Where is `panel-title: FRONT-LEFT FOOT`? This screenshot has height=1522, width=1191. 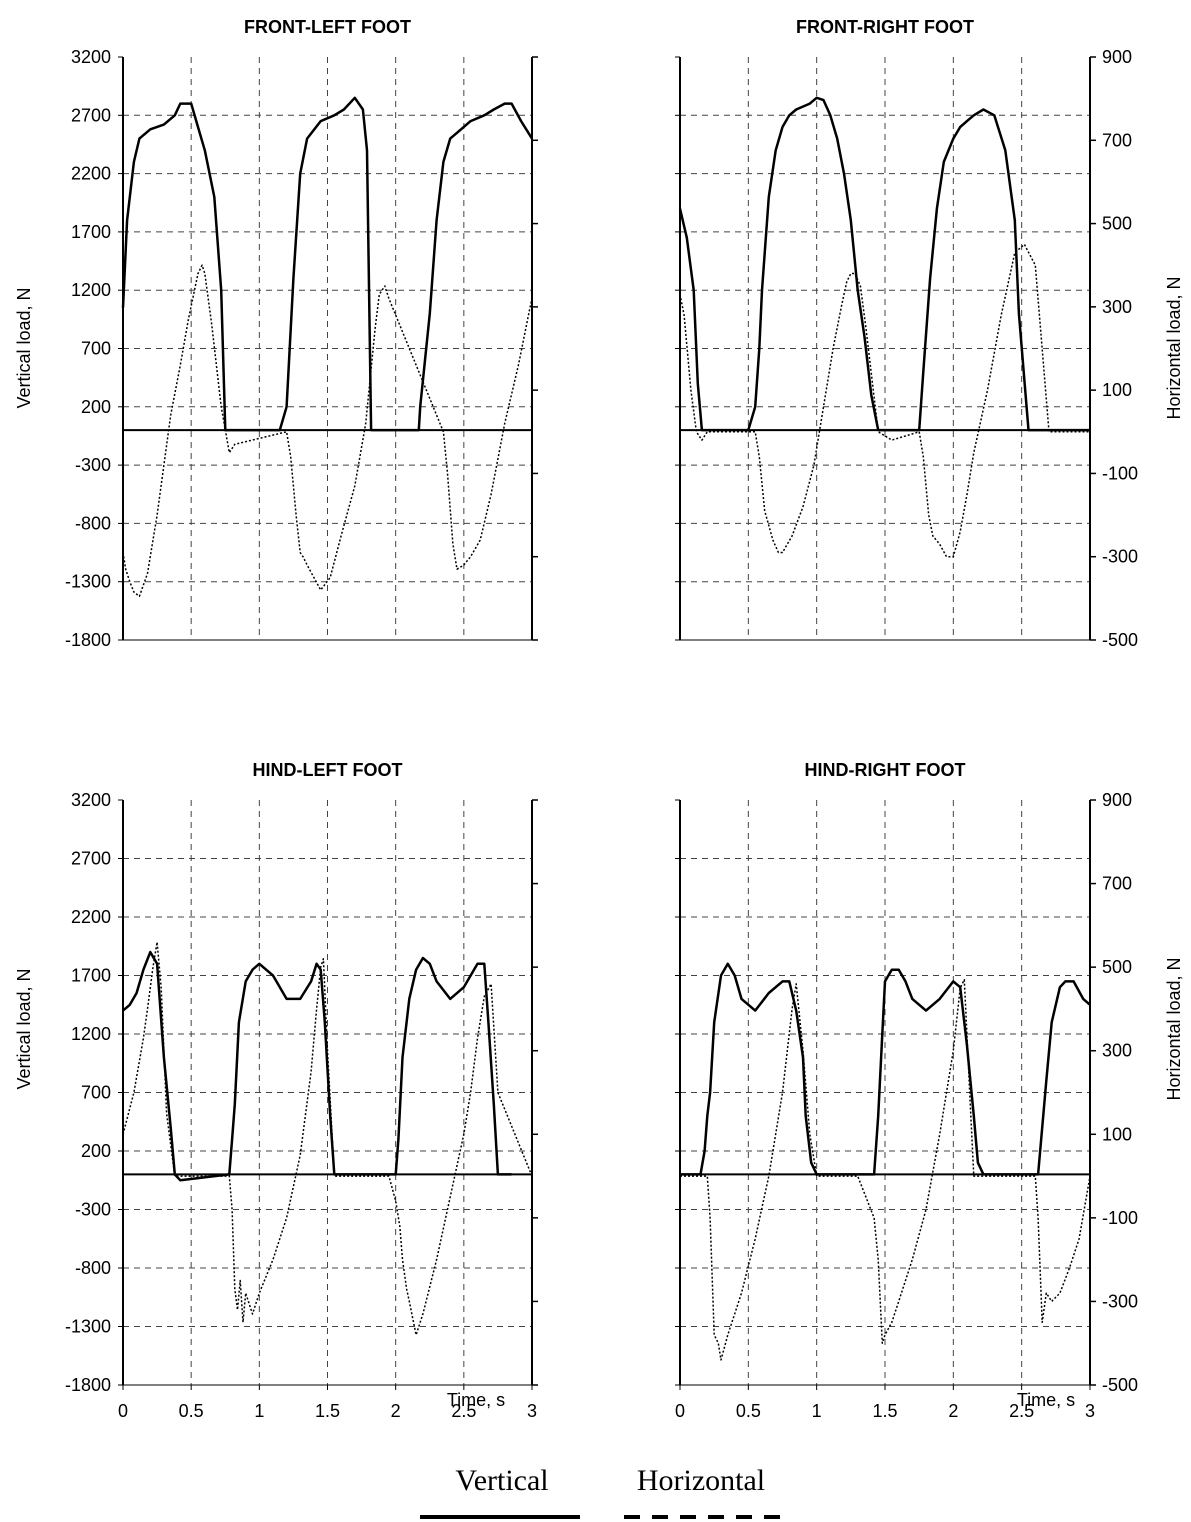
panel-title: FRONT-LEFT FOOT is located at coordinates (327, 27).